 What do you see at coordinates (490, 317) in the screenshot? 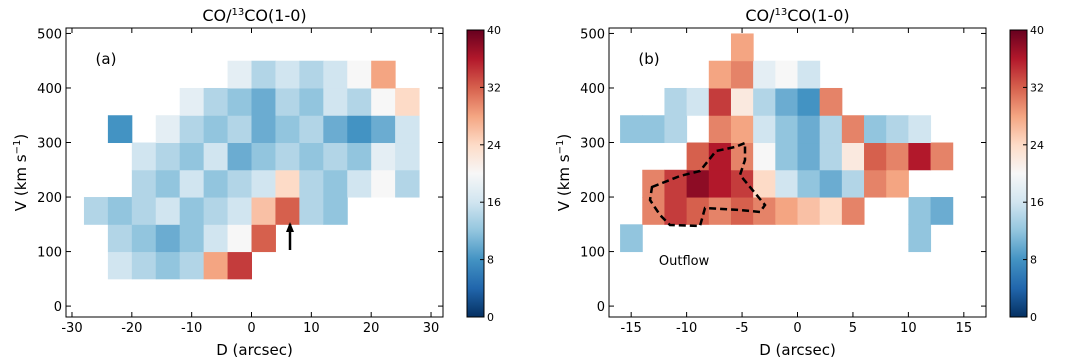
I see `colorbar-tick-label: 0` at bounding box center [490, 317].